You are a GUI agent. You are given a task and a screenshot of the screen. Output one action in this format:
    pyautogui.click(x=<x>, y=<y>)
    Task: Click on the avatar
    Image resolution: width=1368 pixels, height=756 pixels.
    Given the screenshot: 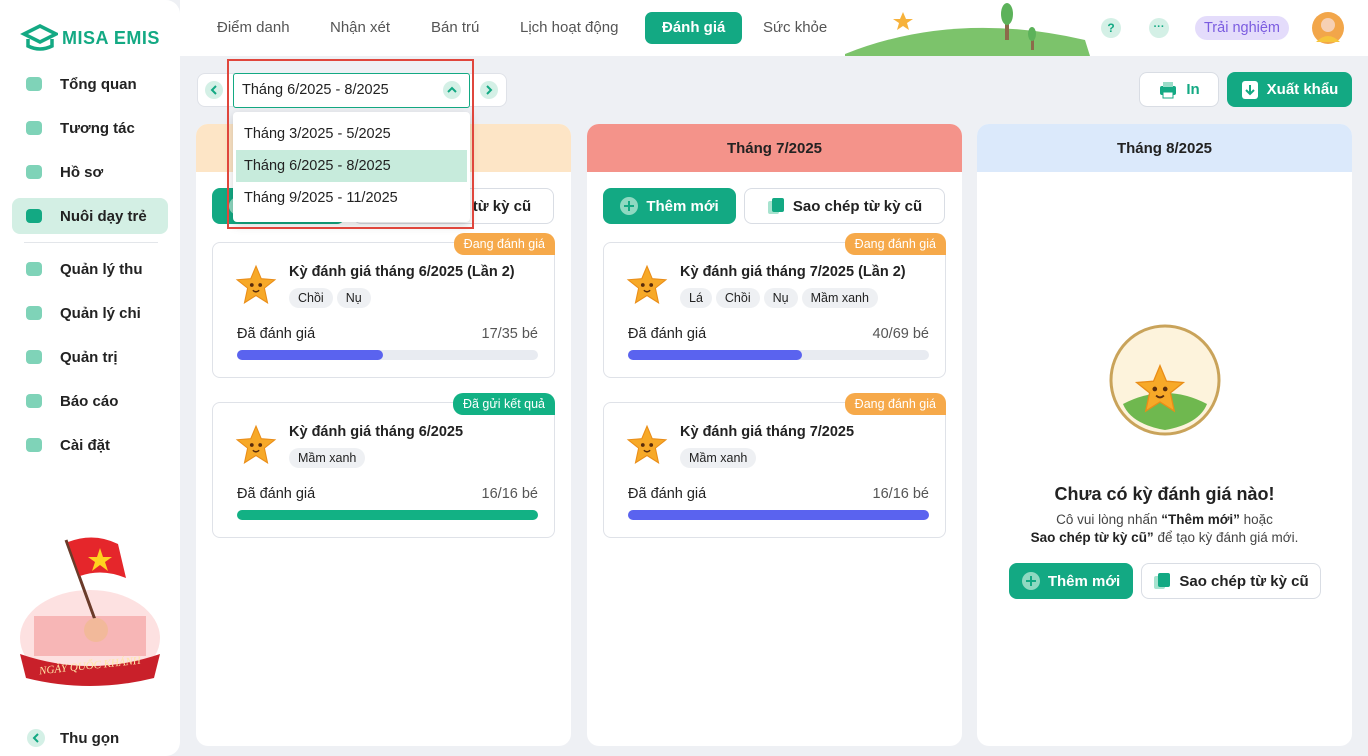 What is the action you would take?
    pyautogui.click(x=1328, y=28)
    